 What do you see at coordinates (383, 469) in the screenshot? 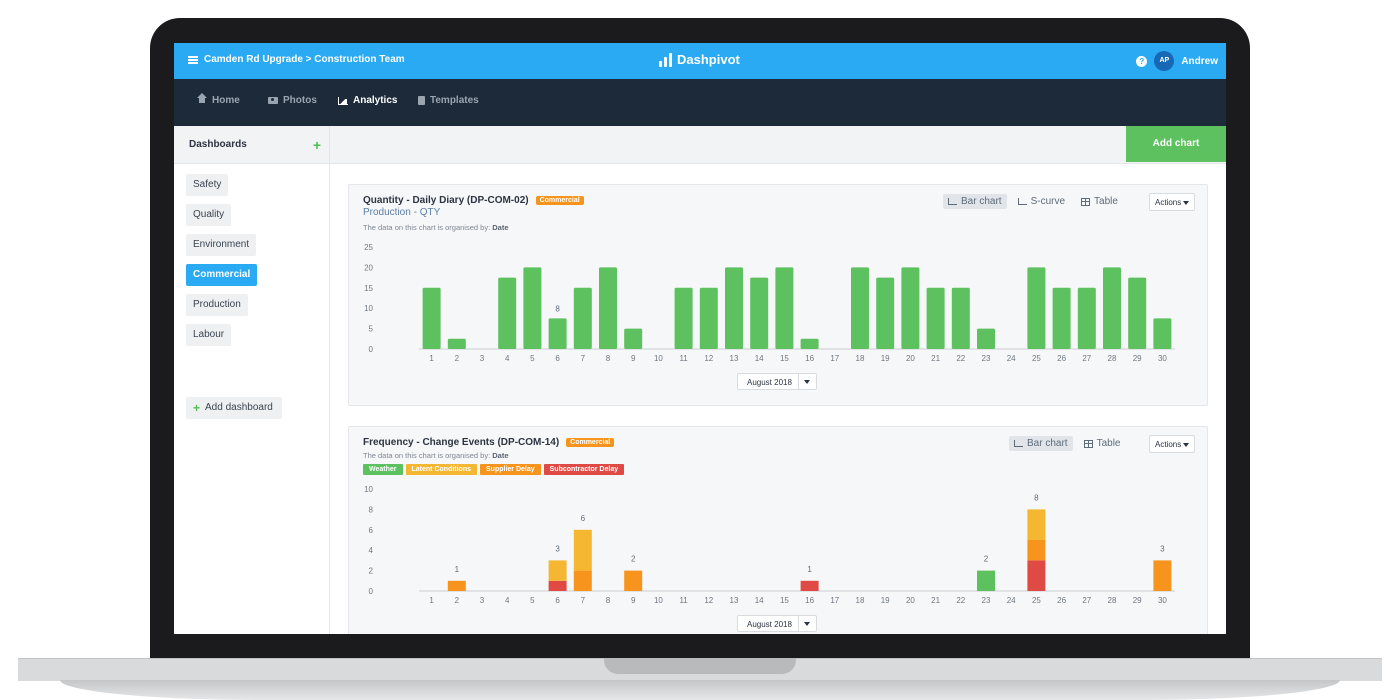
I see `legend-weather: Weather` at bounding box center [383, 469].